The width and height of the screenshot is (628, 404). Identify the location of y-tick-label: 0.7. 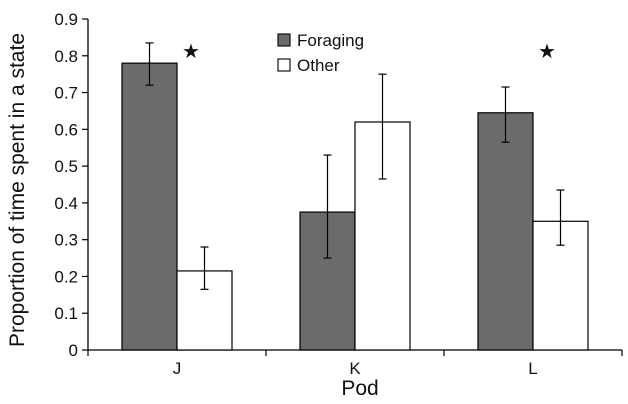
(66, 93).